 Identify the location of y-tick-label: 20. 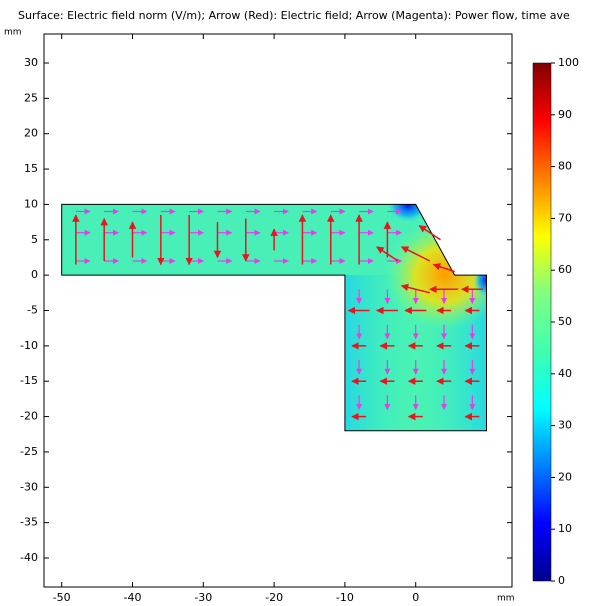
(31, 133).